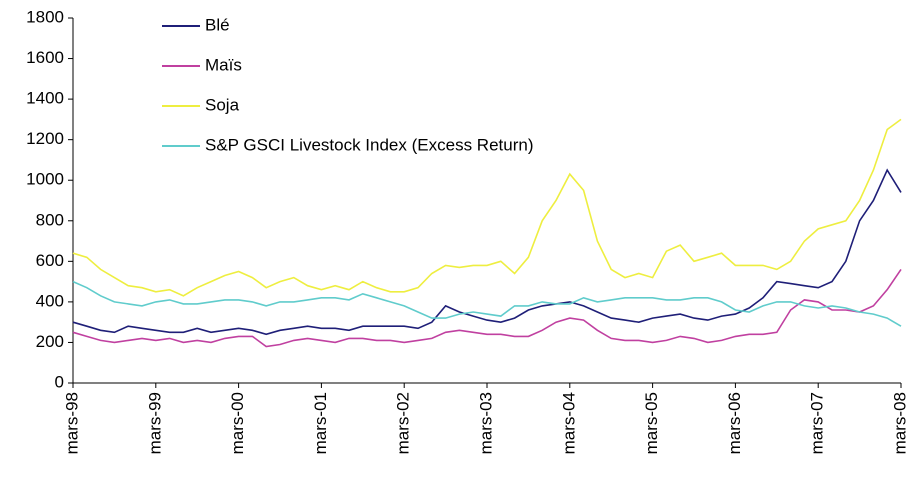 Image resolution: width=911 pixels, height=490 pixels. What do you see at coordinates (403, 423) in the screenshot?
I see `x-tick-label: mars-02` at bounding box center [403, 423].